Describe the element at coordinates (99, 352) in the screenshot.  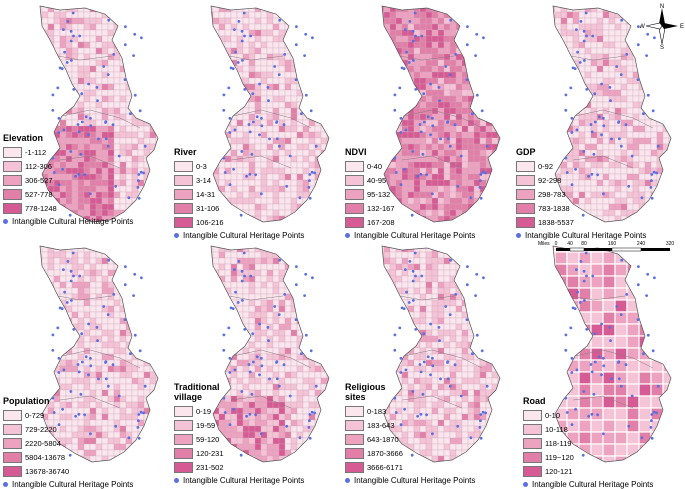
I see `city-boundaries` at that location.